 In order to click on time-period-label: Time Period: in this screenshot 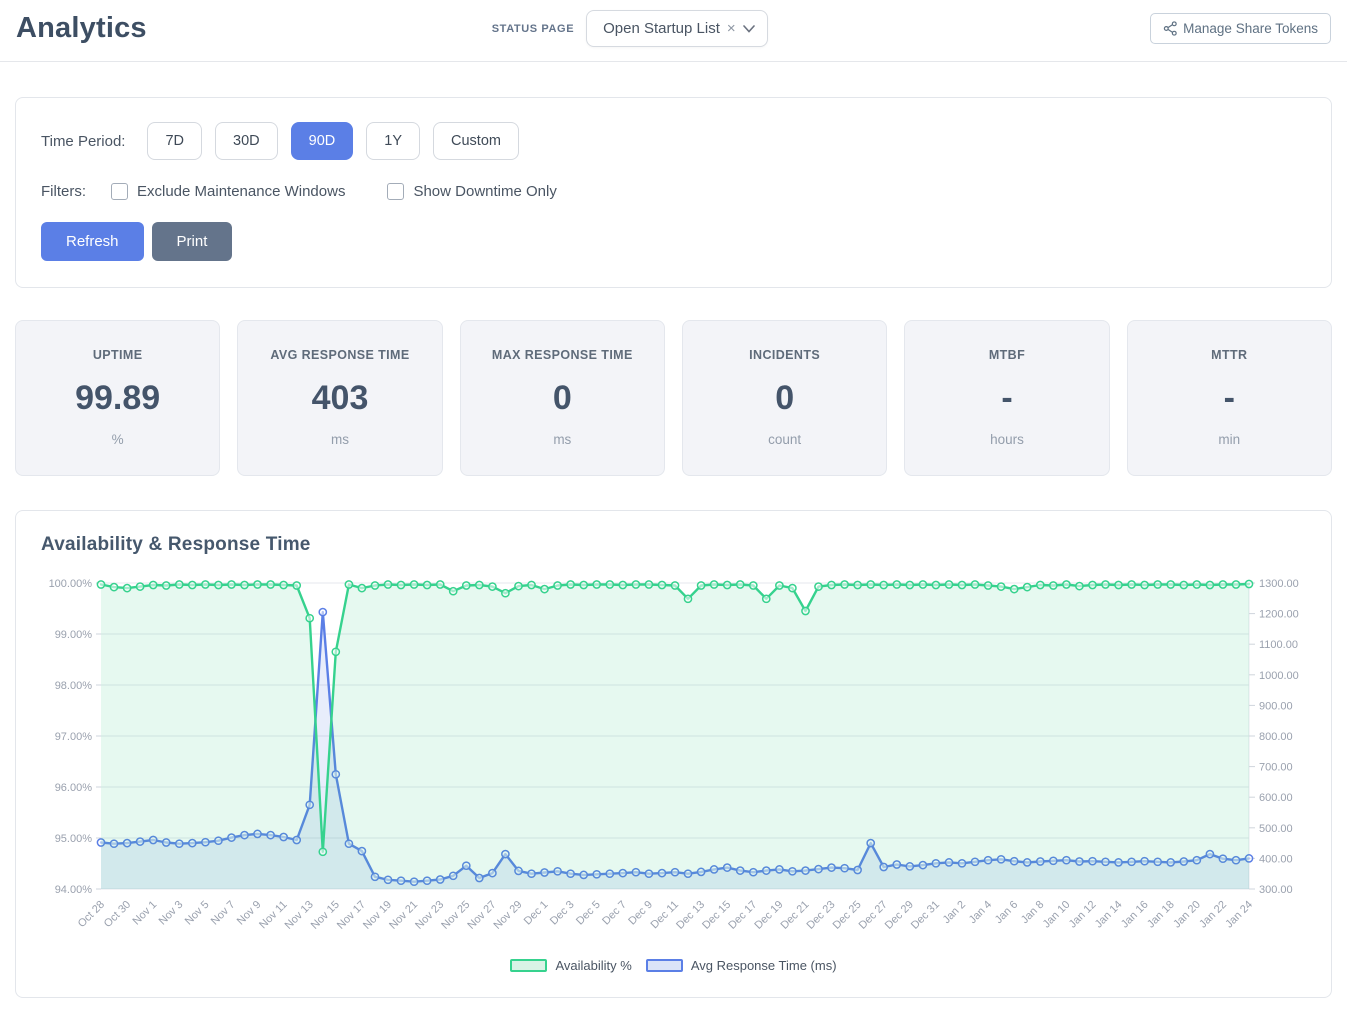, I will do `click(83, 141)`.